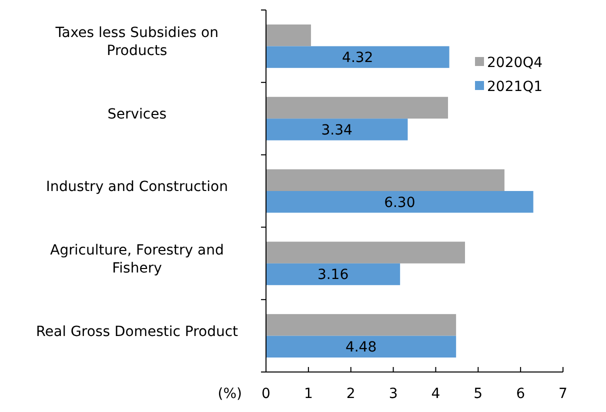 The width and height of the screenshot is (606, 412). I want to click on x-tick-label: 2, so click(351, 394).